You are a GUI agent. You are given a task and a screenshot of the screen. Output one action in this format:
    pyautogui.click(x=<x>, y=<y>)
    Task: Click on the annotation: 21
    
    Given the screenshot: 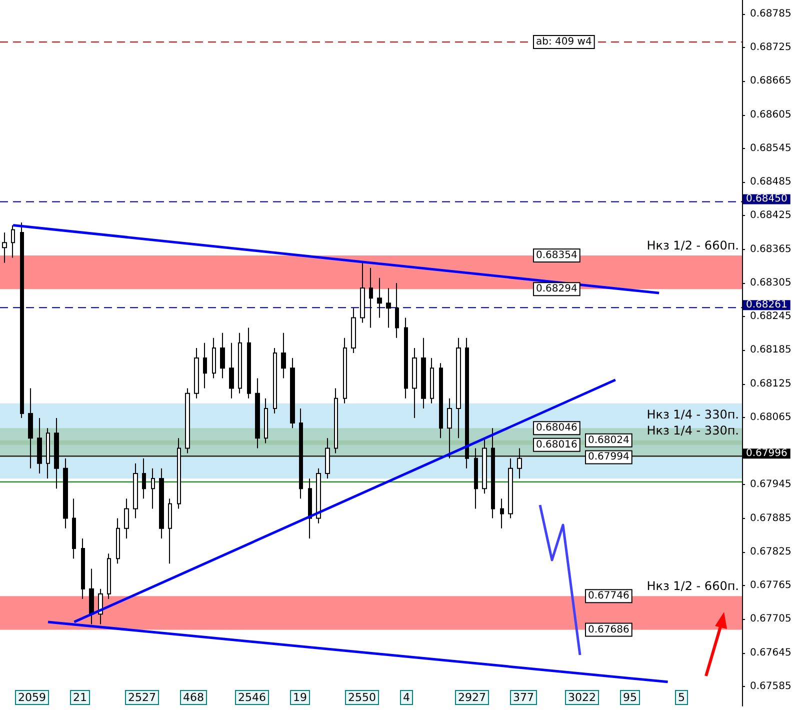 What is the action you would take?
    pyautogui.click(x=80, y=697)
    